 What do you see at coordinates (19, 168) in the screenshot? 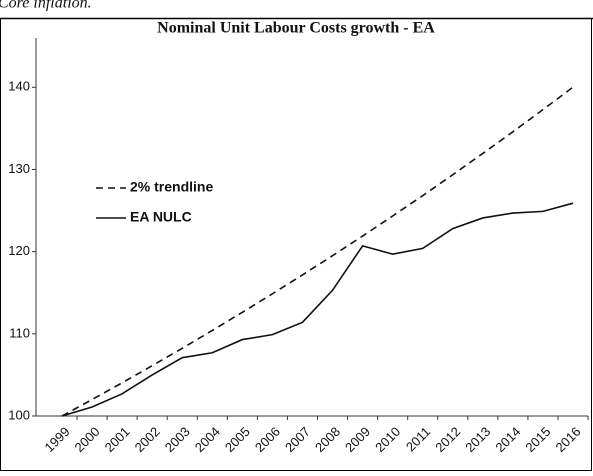
I see `y-tick-label: 130` at bounding box center [19, 168].